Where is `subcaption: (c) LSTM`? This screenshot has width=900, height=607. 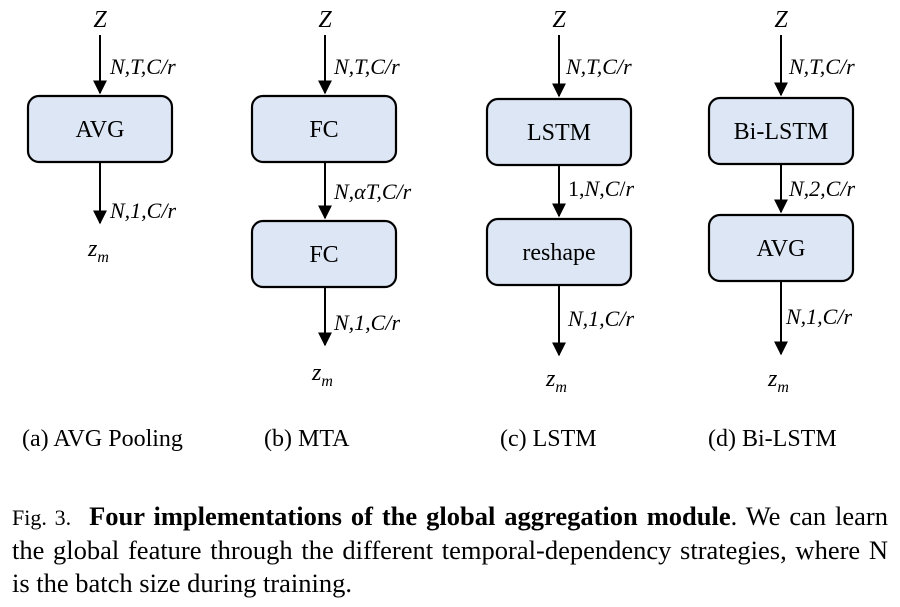
subcaption: (c) LSTM is located at coordinates (548, 439).